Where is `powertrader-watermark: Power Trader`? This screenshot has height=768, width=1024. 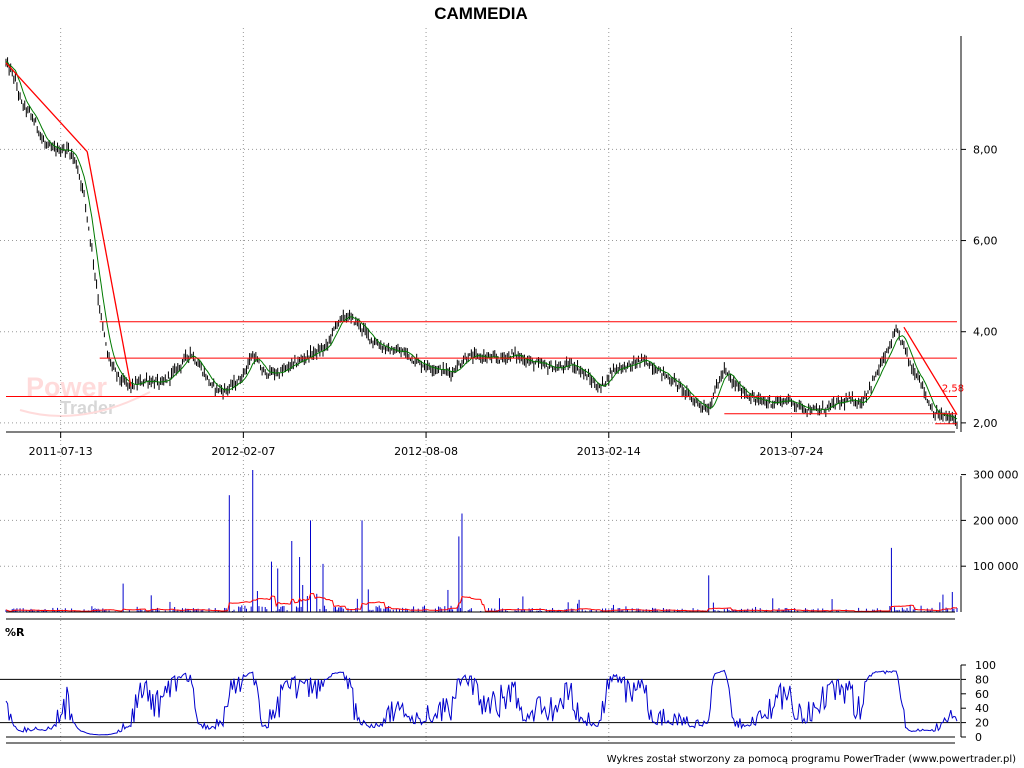 powertrader-watermark: Power Trader is located at coordinates (85, 395).